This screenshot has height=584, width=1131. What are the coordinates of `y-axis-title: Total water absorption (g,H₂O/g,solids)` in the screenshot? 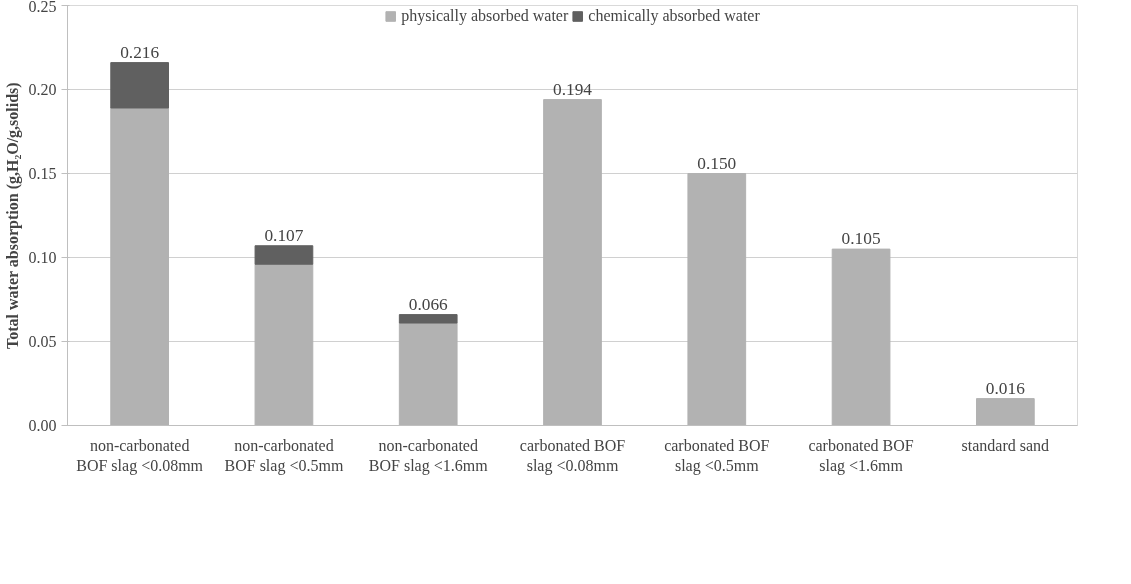 It's located at (12, 215).